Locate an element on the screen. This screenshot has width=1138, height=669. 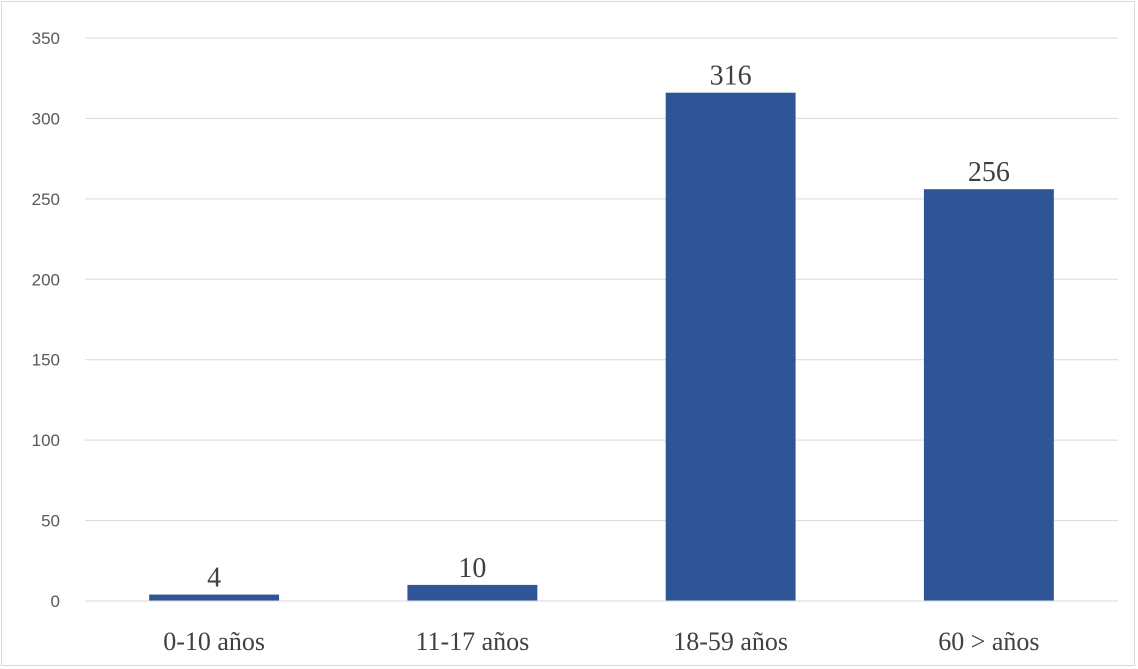
y-axis-ticks: 0 50 100 150 200 250 300 350 is located at coordinates (46, 320).